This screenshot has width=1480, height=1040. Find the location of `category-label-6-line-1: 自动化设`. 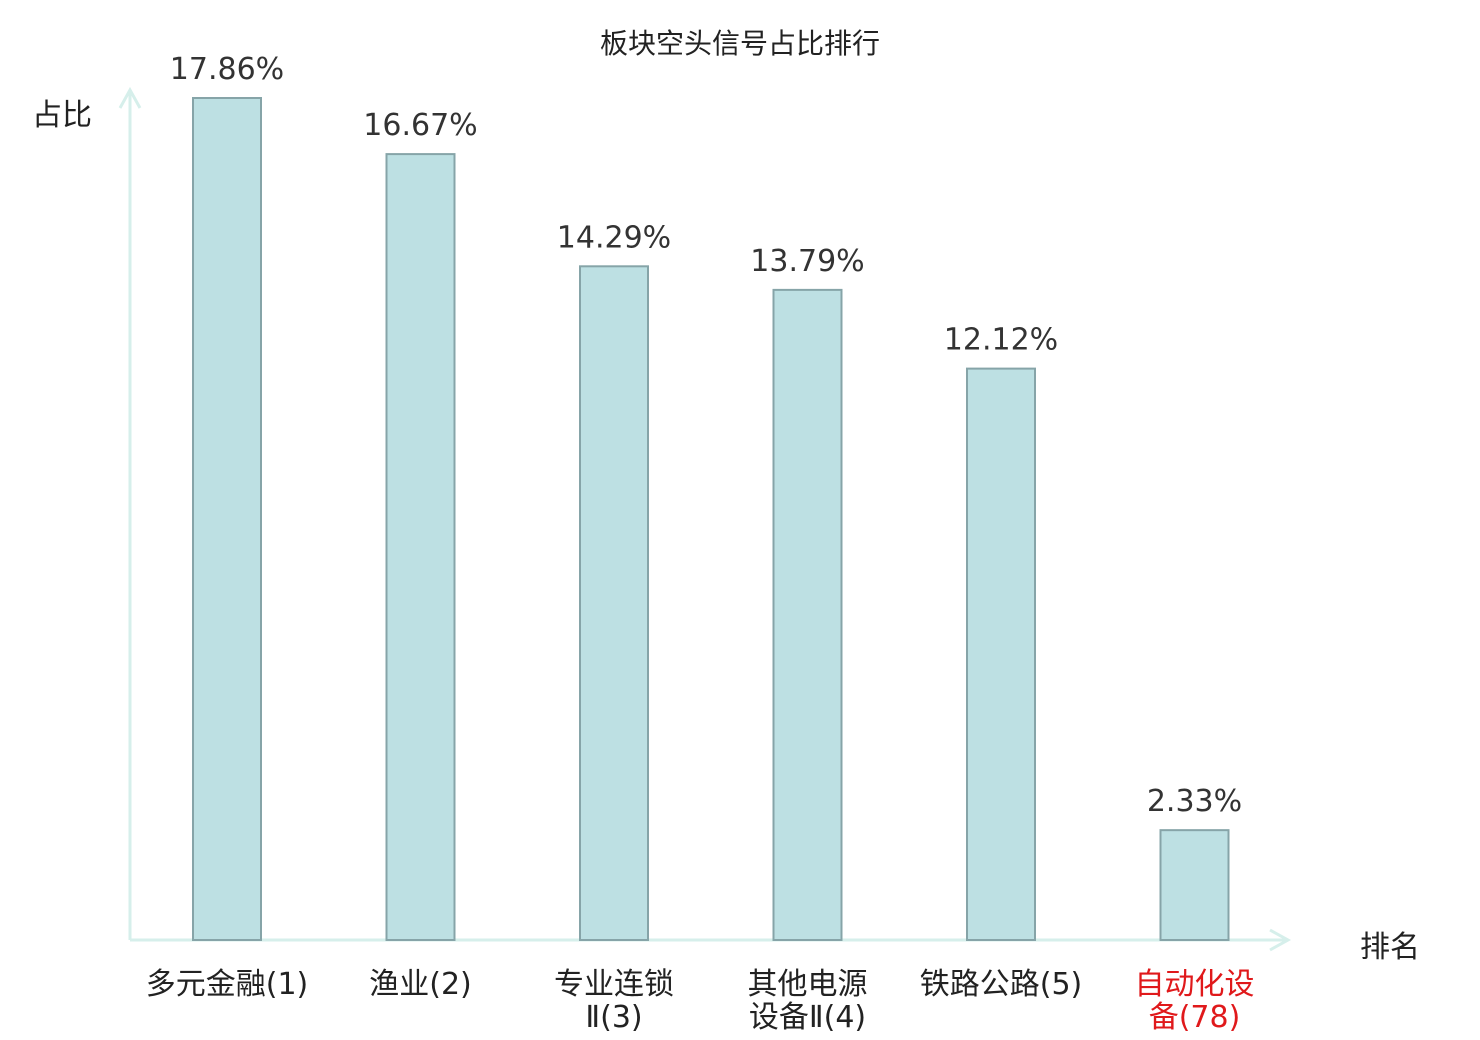

category-label-6-line-1: 自动化设 is located at coordinates (1195, 984).